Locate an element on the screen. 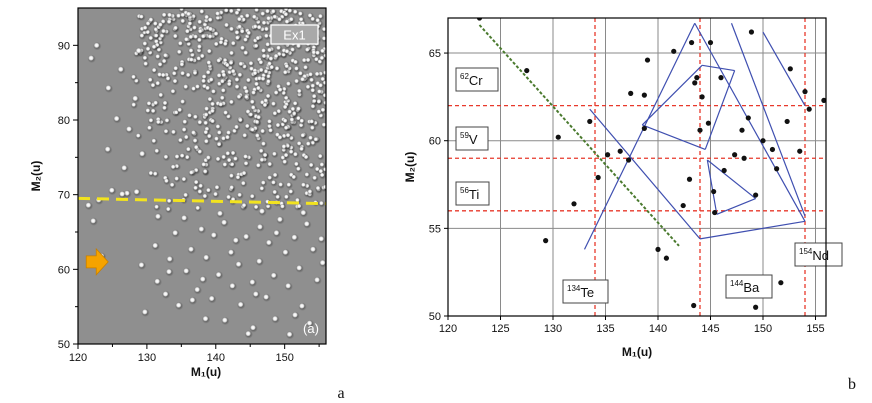 Image resolution: width=872 pixels, height=403 pixels. x-tick-label: 150 is located at coordinates (284, 358).